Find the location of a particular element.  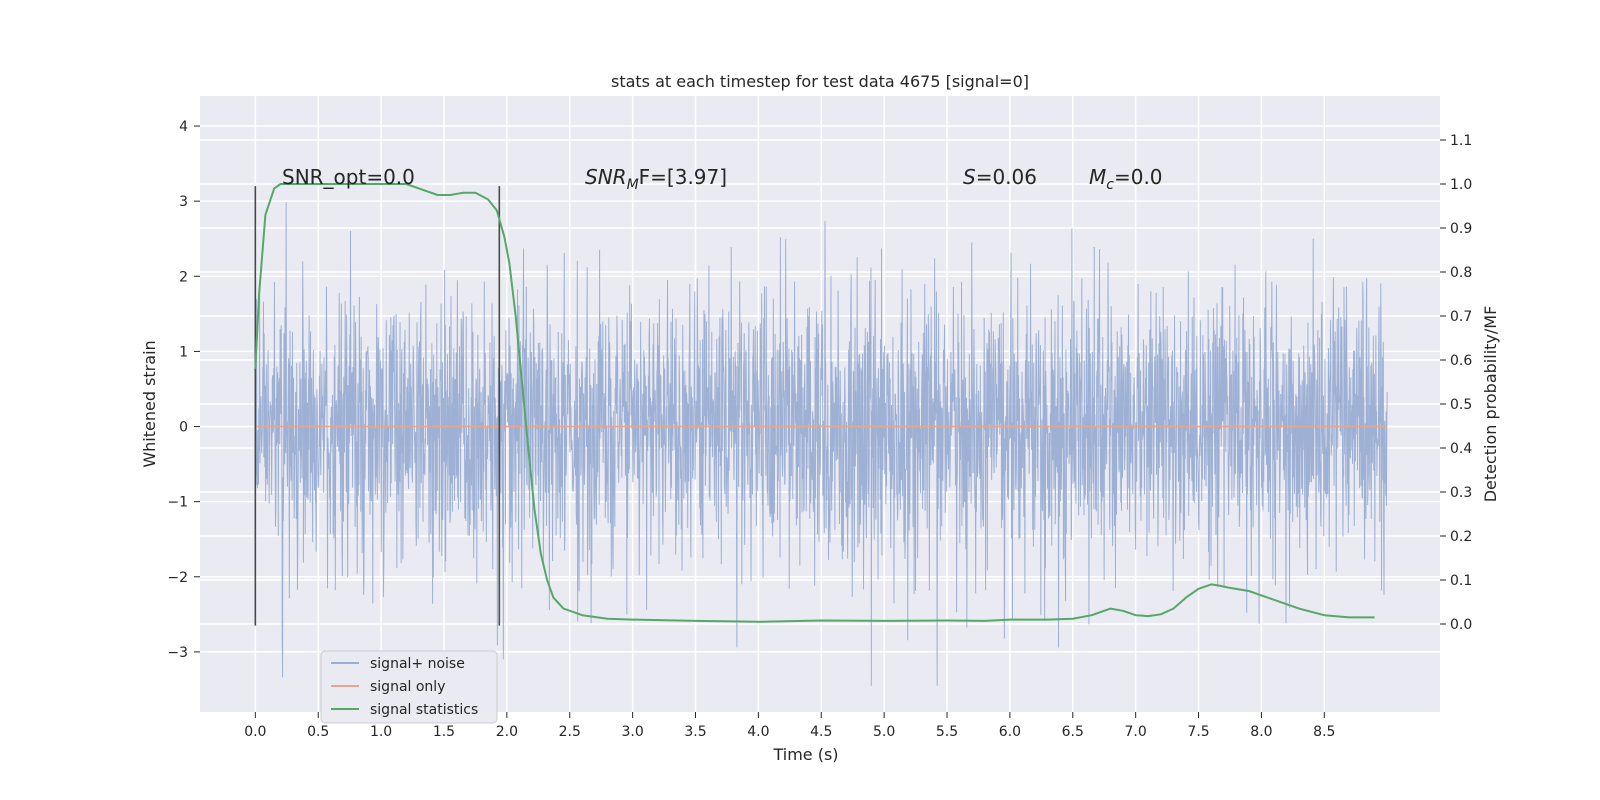

x-tick-label: 1.0 is located at coordinates (381, 732).